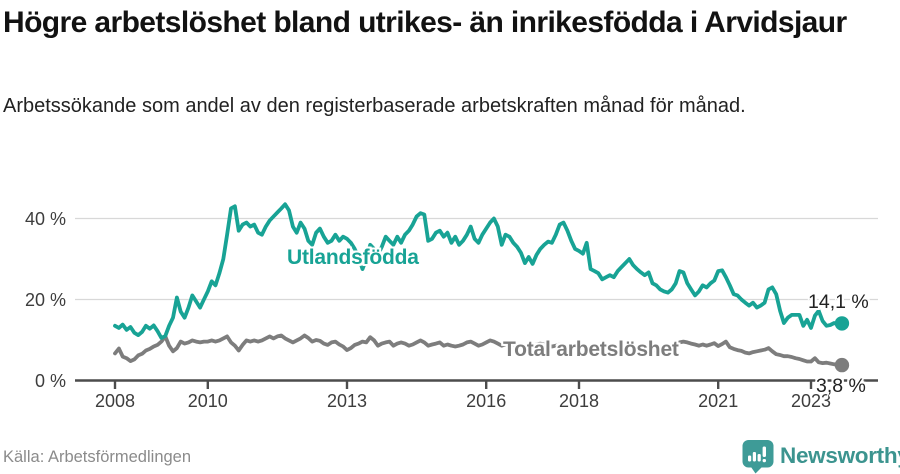 This screenshot has height=474, width=900. What do you see at coordinates (45, 299) in the screenshot?
I see `y-tick-label: 20 %` at bounding box center [45, 299].